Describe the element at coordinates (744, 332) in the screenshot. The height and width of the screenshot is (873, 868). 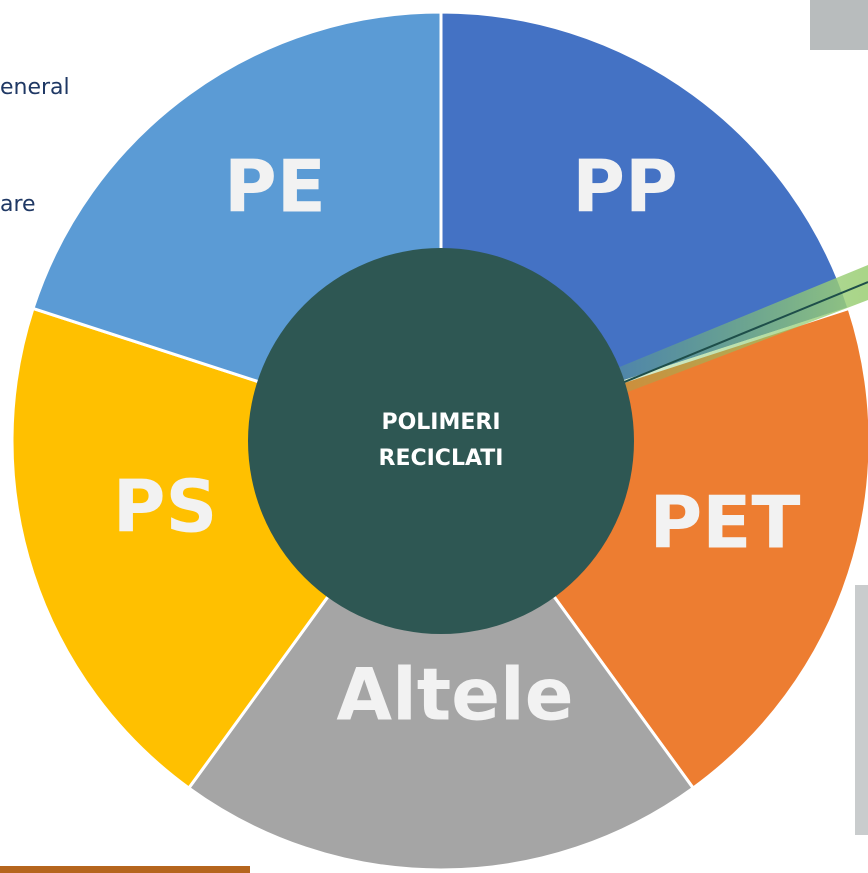
I see `pointer-line` at that location.